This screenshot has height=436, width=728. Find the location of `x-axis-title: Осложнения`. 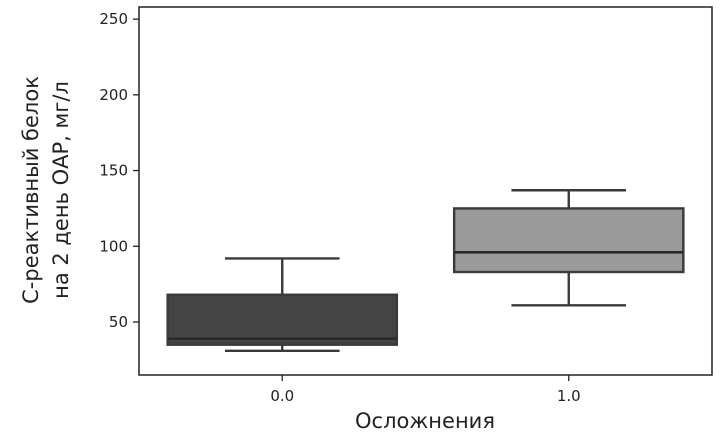

x-axis-title: Осложнения is located at coordinates (425, 421).